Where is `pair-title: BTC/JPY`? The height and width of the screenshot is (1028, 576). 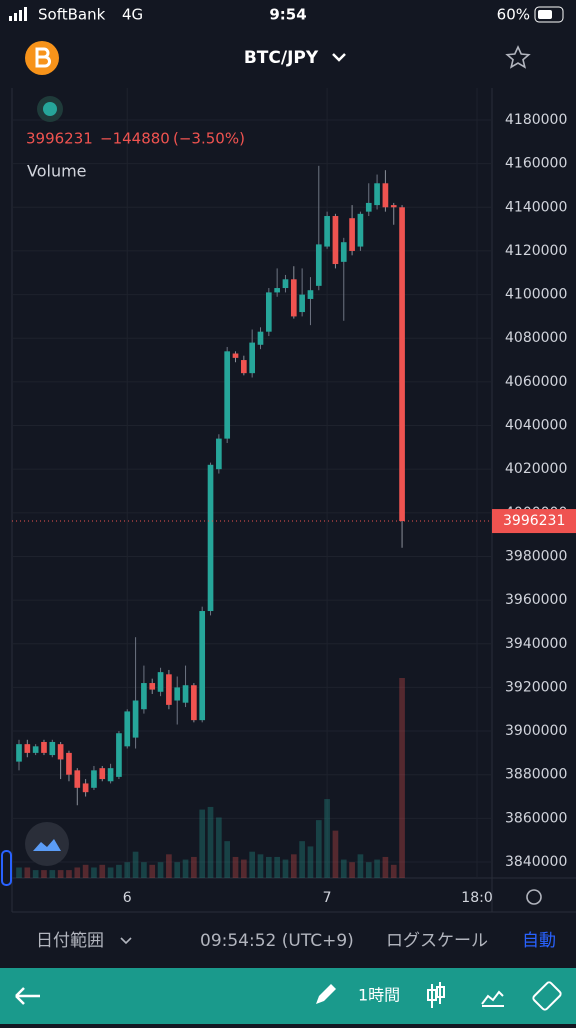
pair-title: BTC/JPY is located at coordinates (281, 58).